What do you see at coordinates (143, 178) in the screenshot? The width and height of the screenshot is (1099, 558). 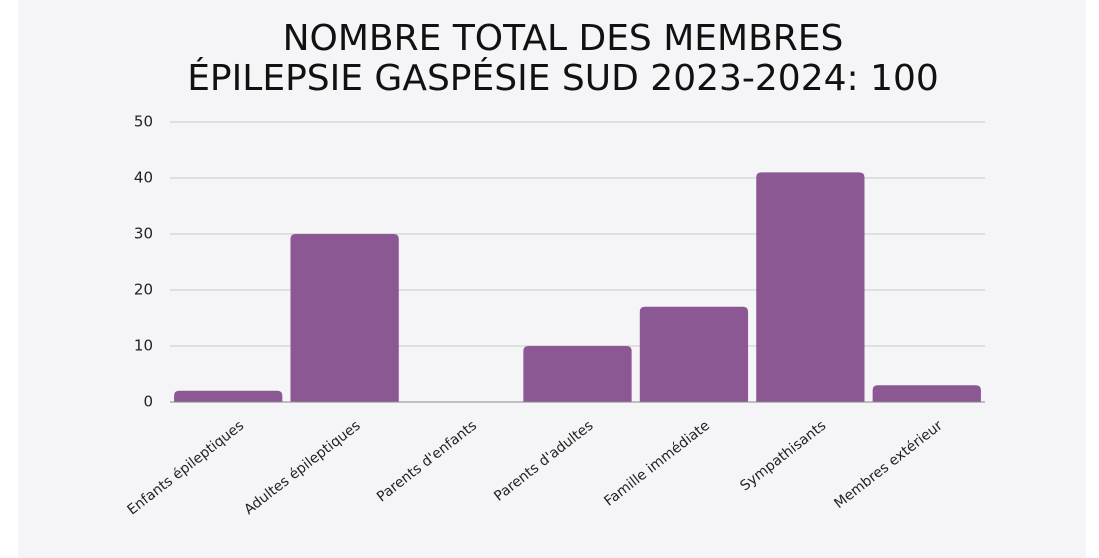 I see `y-tick-label: 40` at bounding box center [143, 178].